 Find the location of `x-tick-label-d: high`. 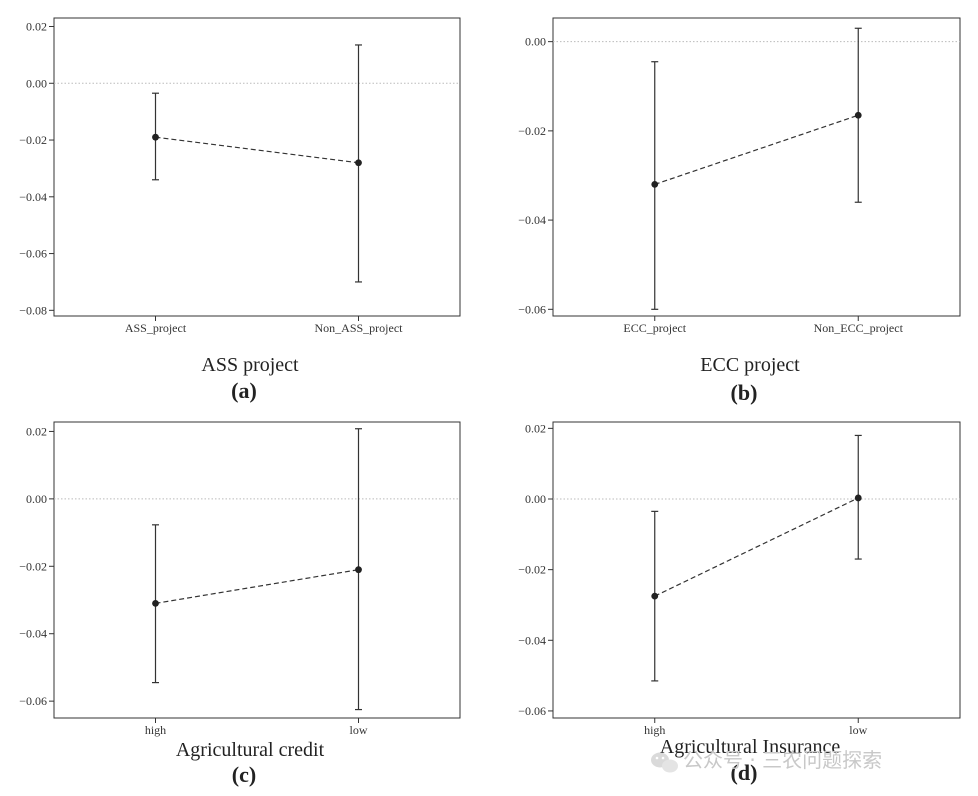

x-tick-label-d: high is located at coordinates (654, 730).